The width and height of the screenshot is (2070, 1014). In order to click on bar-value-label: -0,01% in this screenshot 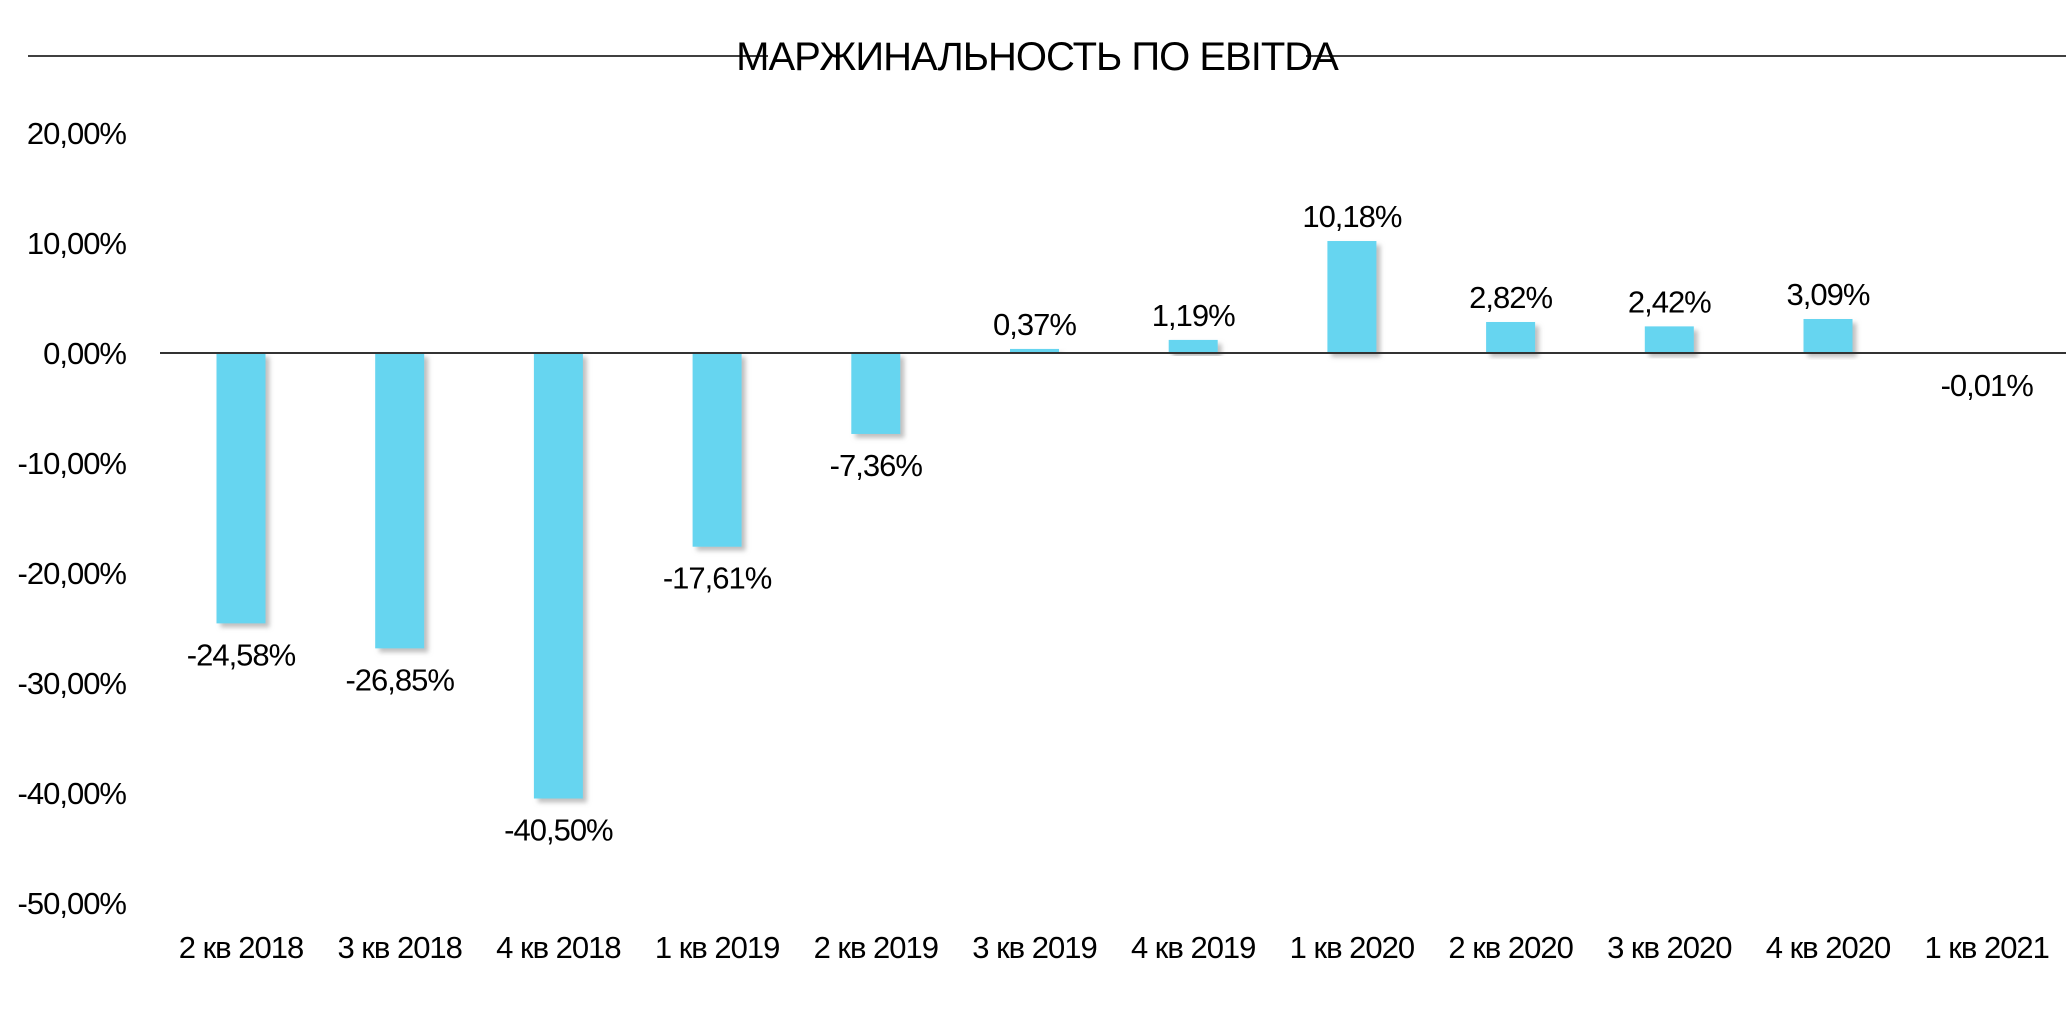, I will do `click(1987, 385)`.